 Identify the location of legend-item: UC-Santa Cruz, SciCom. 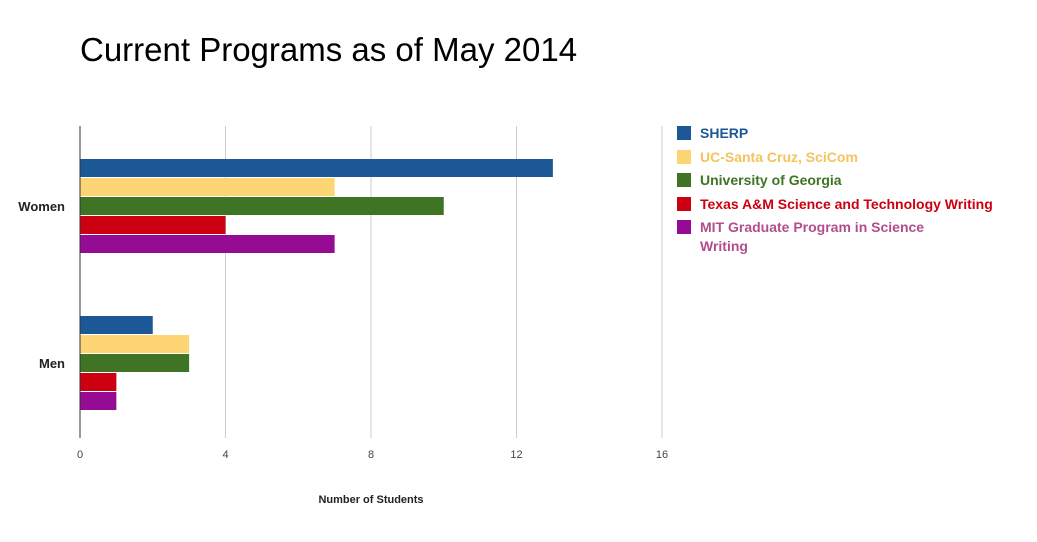
(767, 157).